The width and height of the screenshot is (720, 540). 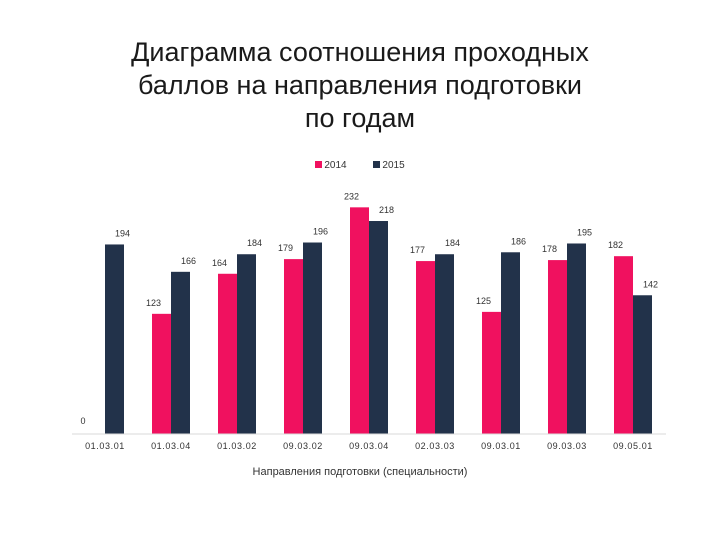 I want to click on data-label-2014-09.03.02: 179, so click(x=285, y=248).